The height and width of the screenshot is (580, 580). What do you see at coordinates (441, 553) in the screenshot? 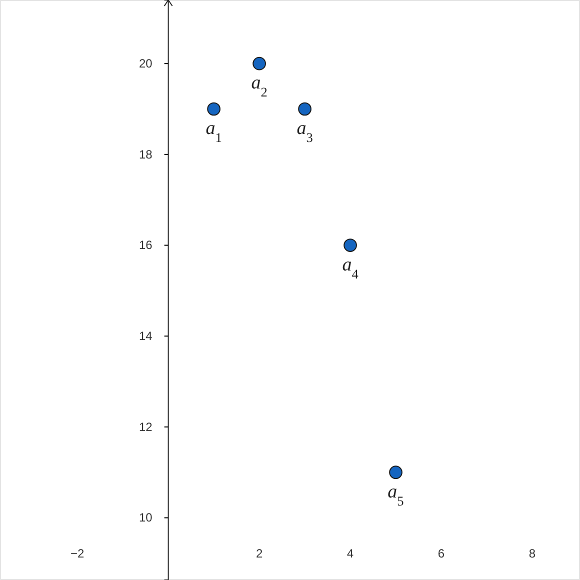
I see `x-tick-label: 6` at bounding box center [441, 553].